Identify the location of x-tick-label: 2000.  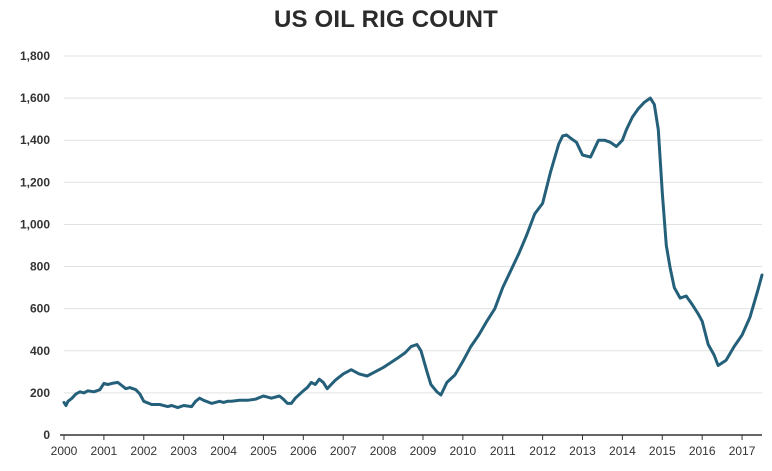
(64, 451).